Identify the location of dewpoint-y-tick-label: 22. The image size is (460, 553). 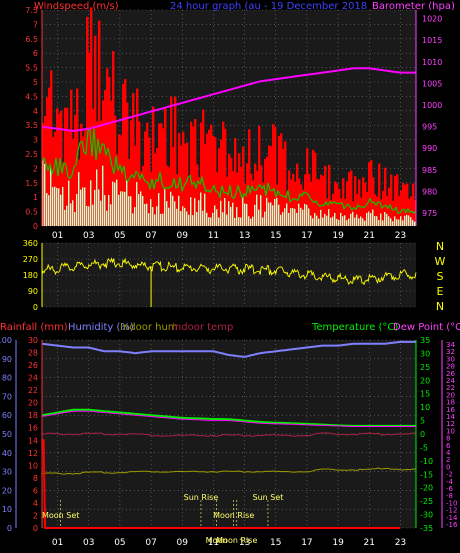
(450, 388).